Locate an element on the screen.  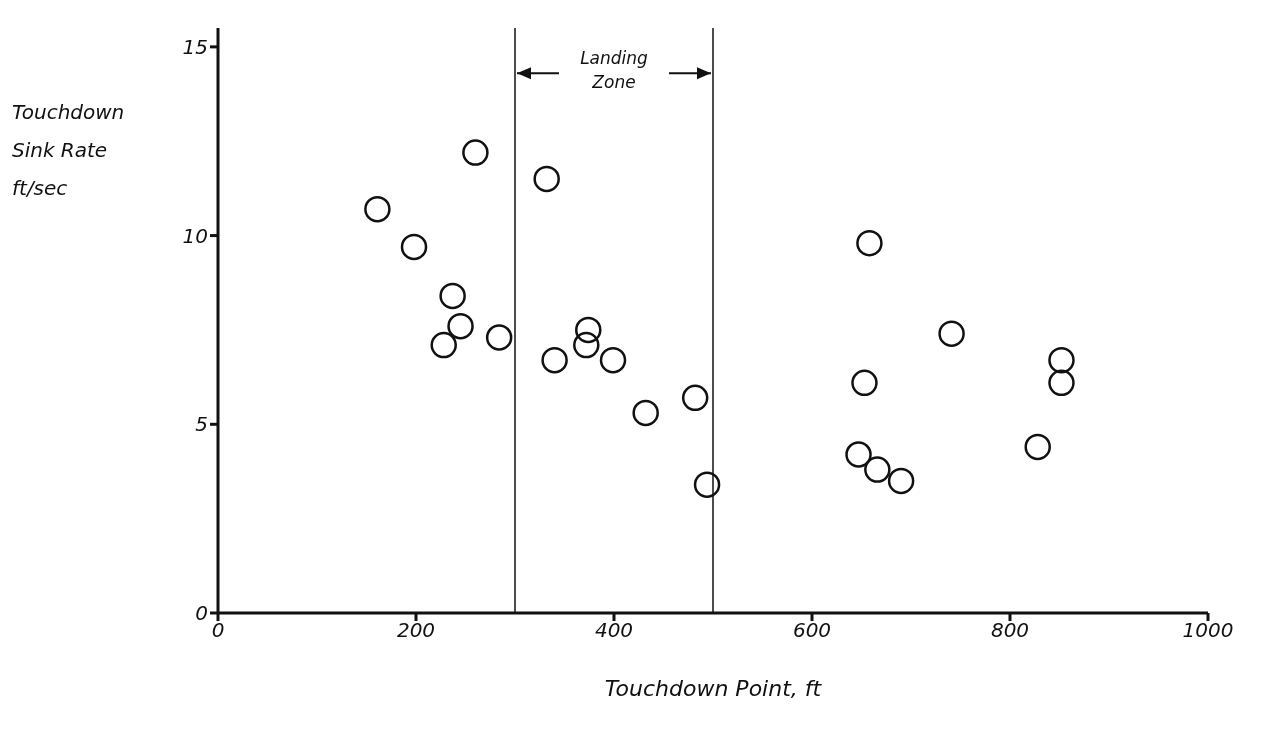
x-tick-label: 600 is located at coordinates (812, 630).